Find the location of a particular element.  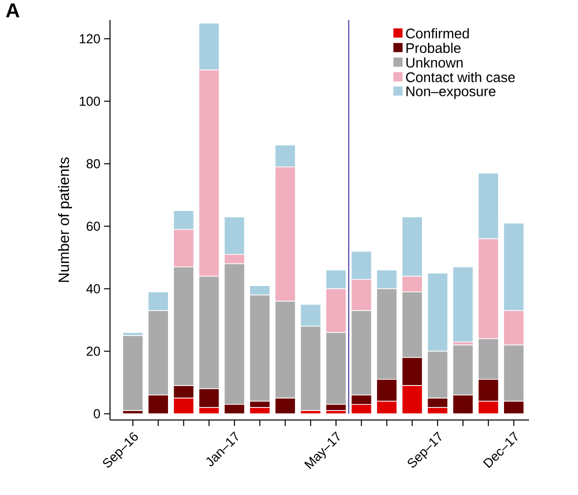

y-tick-label: 0 is located at coordinates (97, 413).